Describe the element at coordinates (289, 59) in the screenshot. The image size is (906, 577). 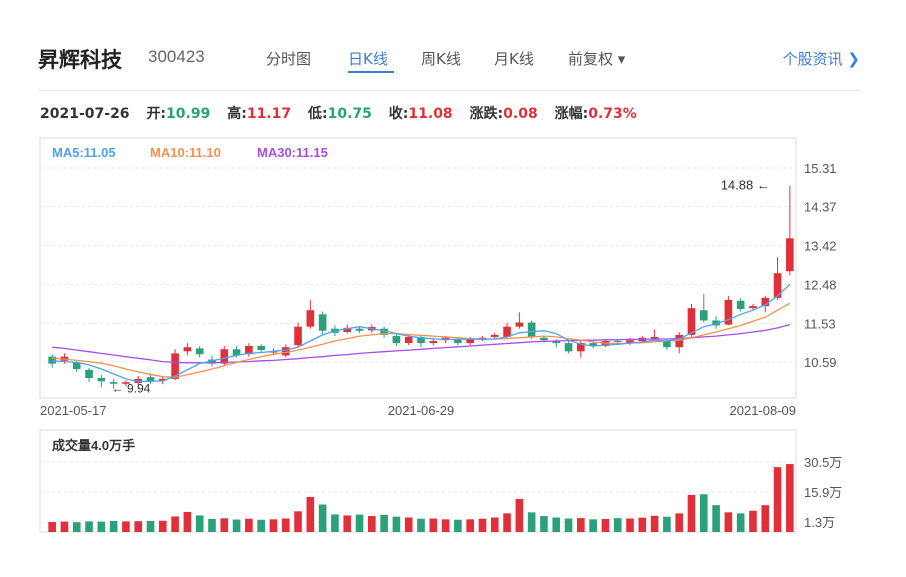
I see `tab-intraday: 分时图` at that location.